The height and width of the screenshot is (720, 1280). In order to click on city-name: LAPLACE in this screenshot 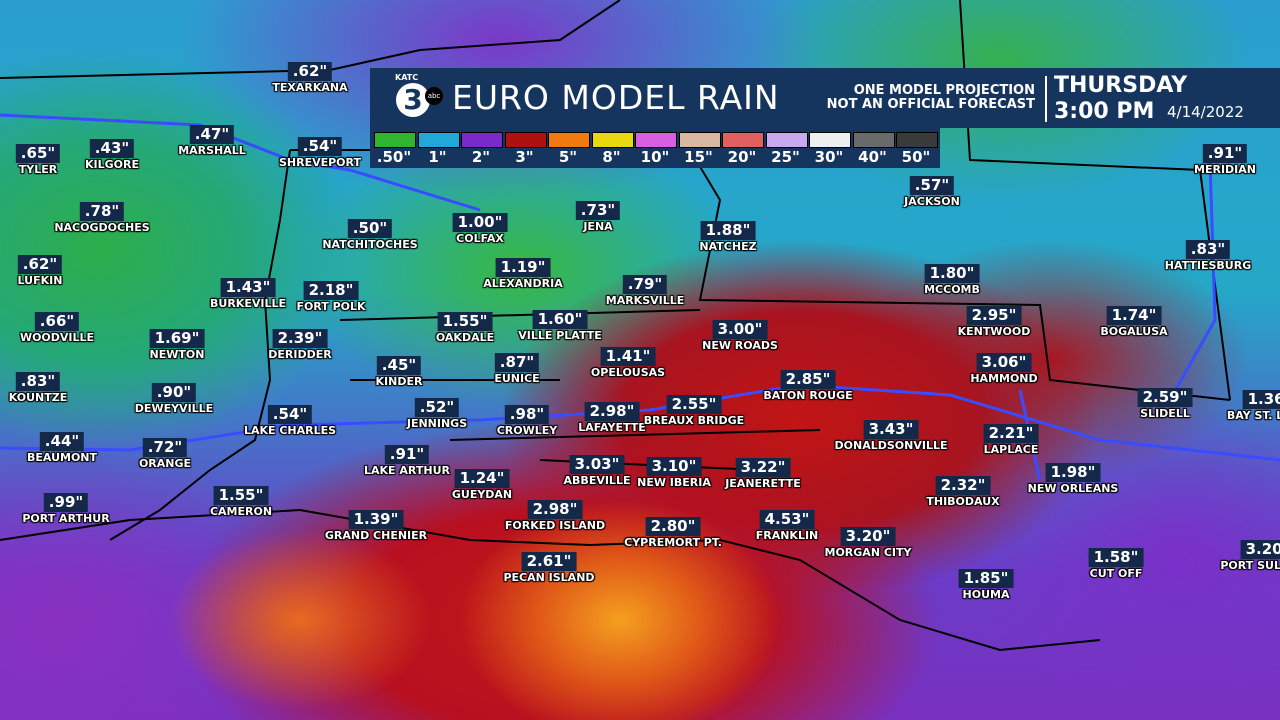, I will do `click(1011, 449)`.